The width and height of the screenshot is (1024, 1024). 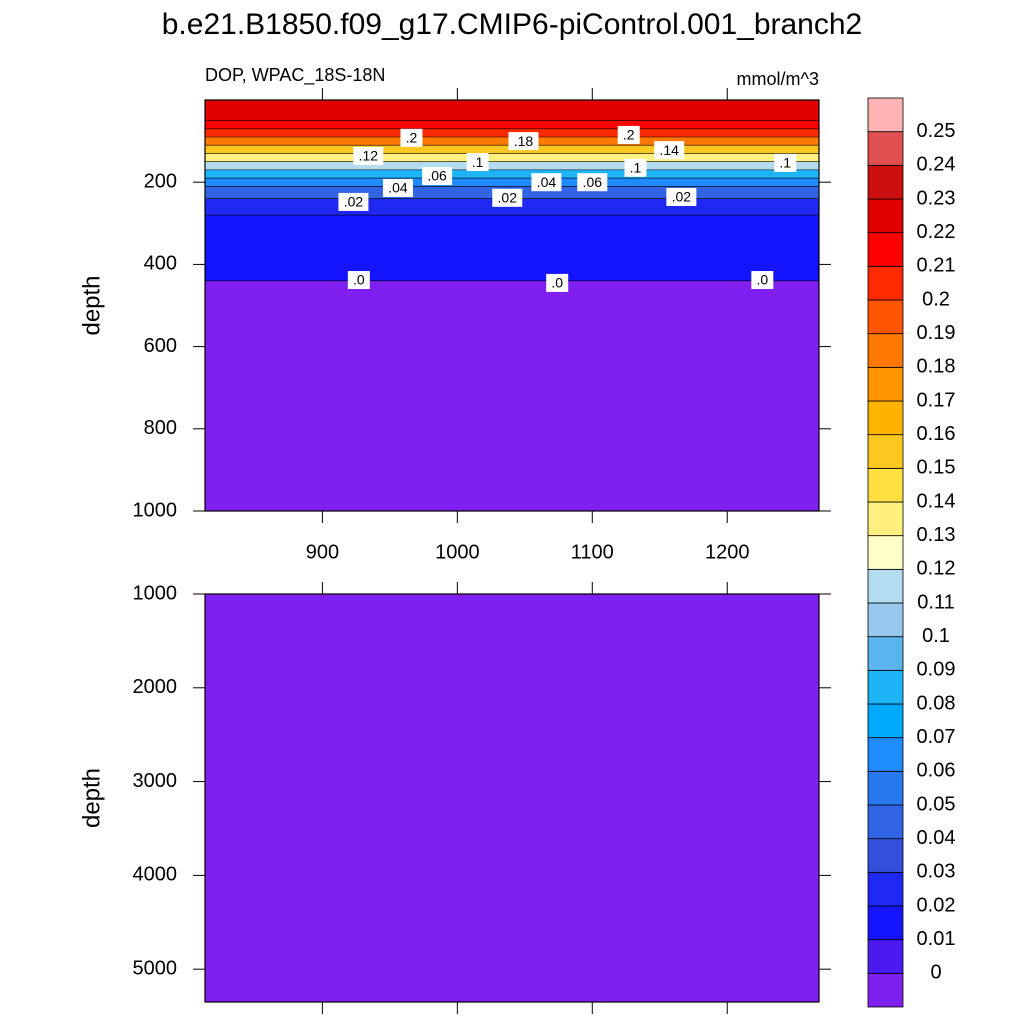 What do you see at coordinates (592, 552) in the screenshot?
I see `x-tick-label: 1100` at bounding box center [592, 552].